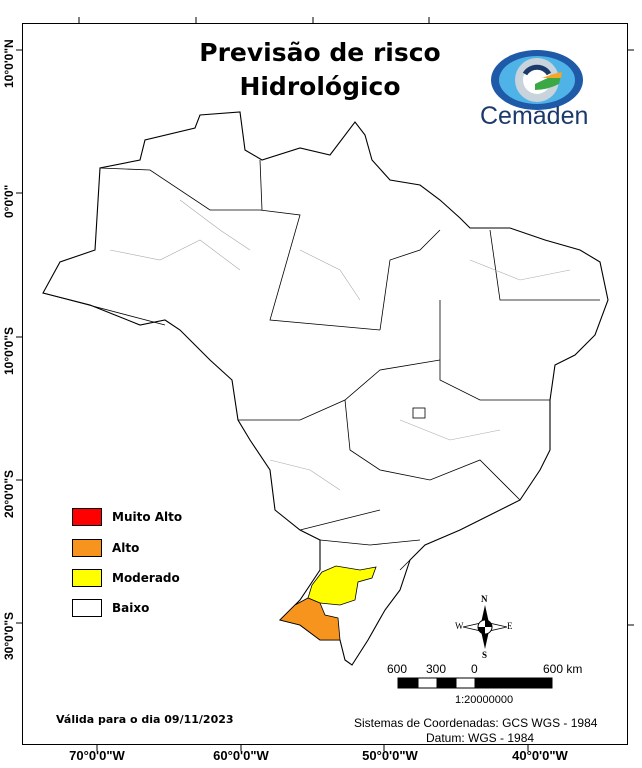 This screenshot has width=642, height=768. I want to click on coordinate-system: Sistemas de Coordenadas: GCS WGS - 1984, so click(476, 723).